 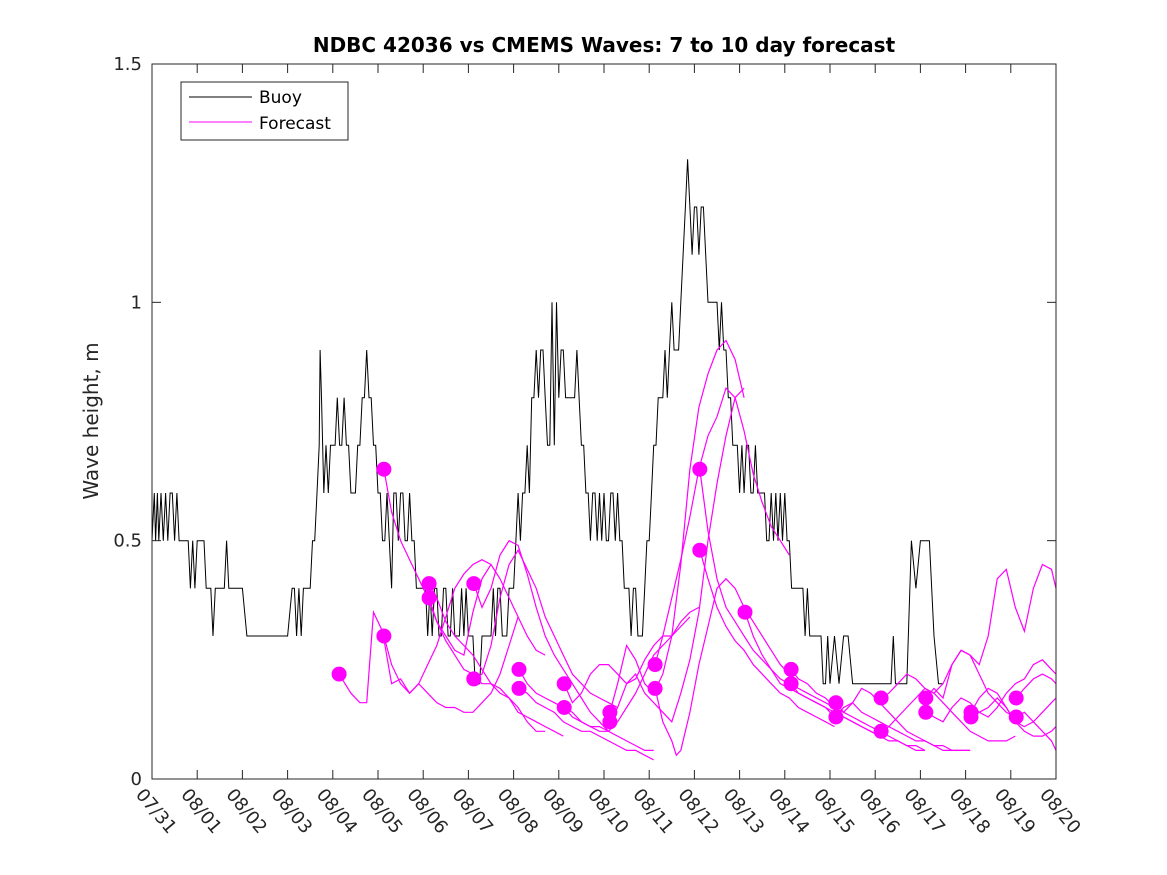 I want to click on y-tick-label: 1, so click(x=136, y=302).